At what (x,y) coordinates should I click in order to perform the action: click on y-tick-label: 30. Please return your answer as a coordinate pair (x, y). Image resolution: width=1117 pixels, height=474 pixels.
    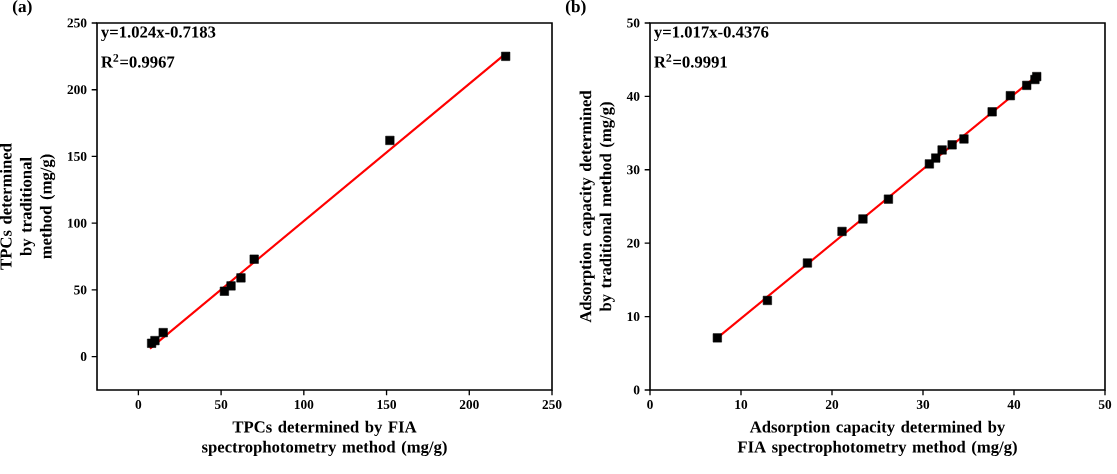
    Looking at the image, I should click on (633, 170).